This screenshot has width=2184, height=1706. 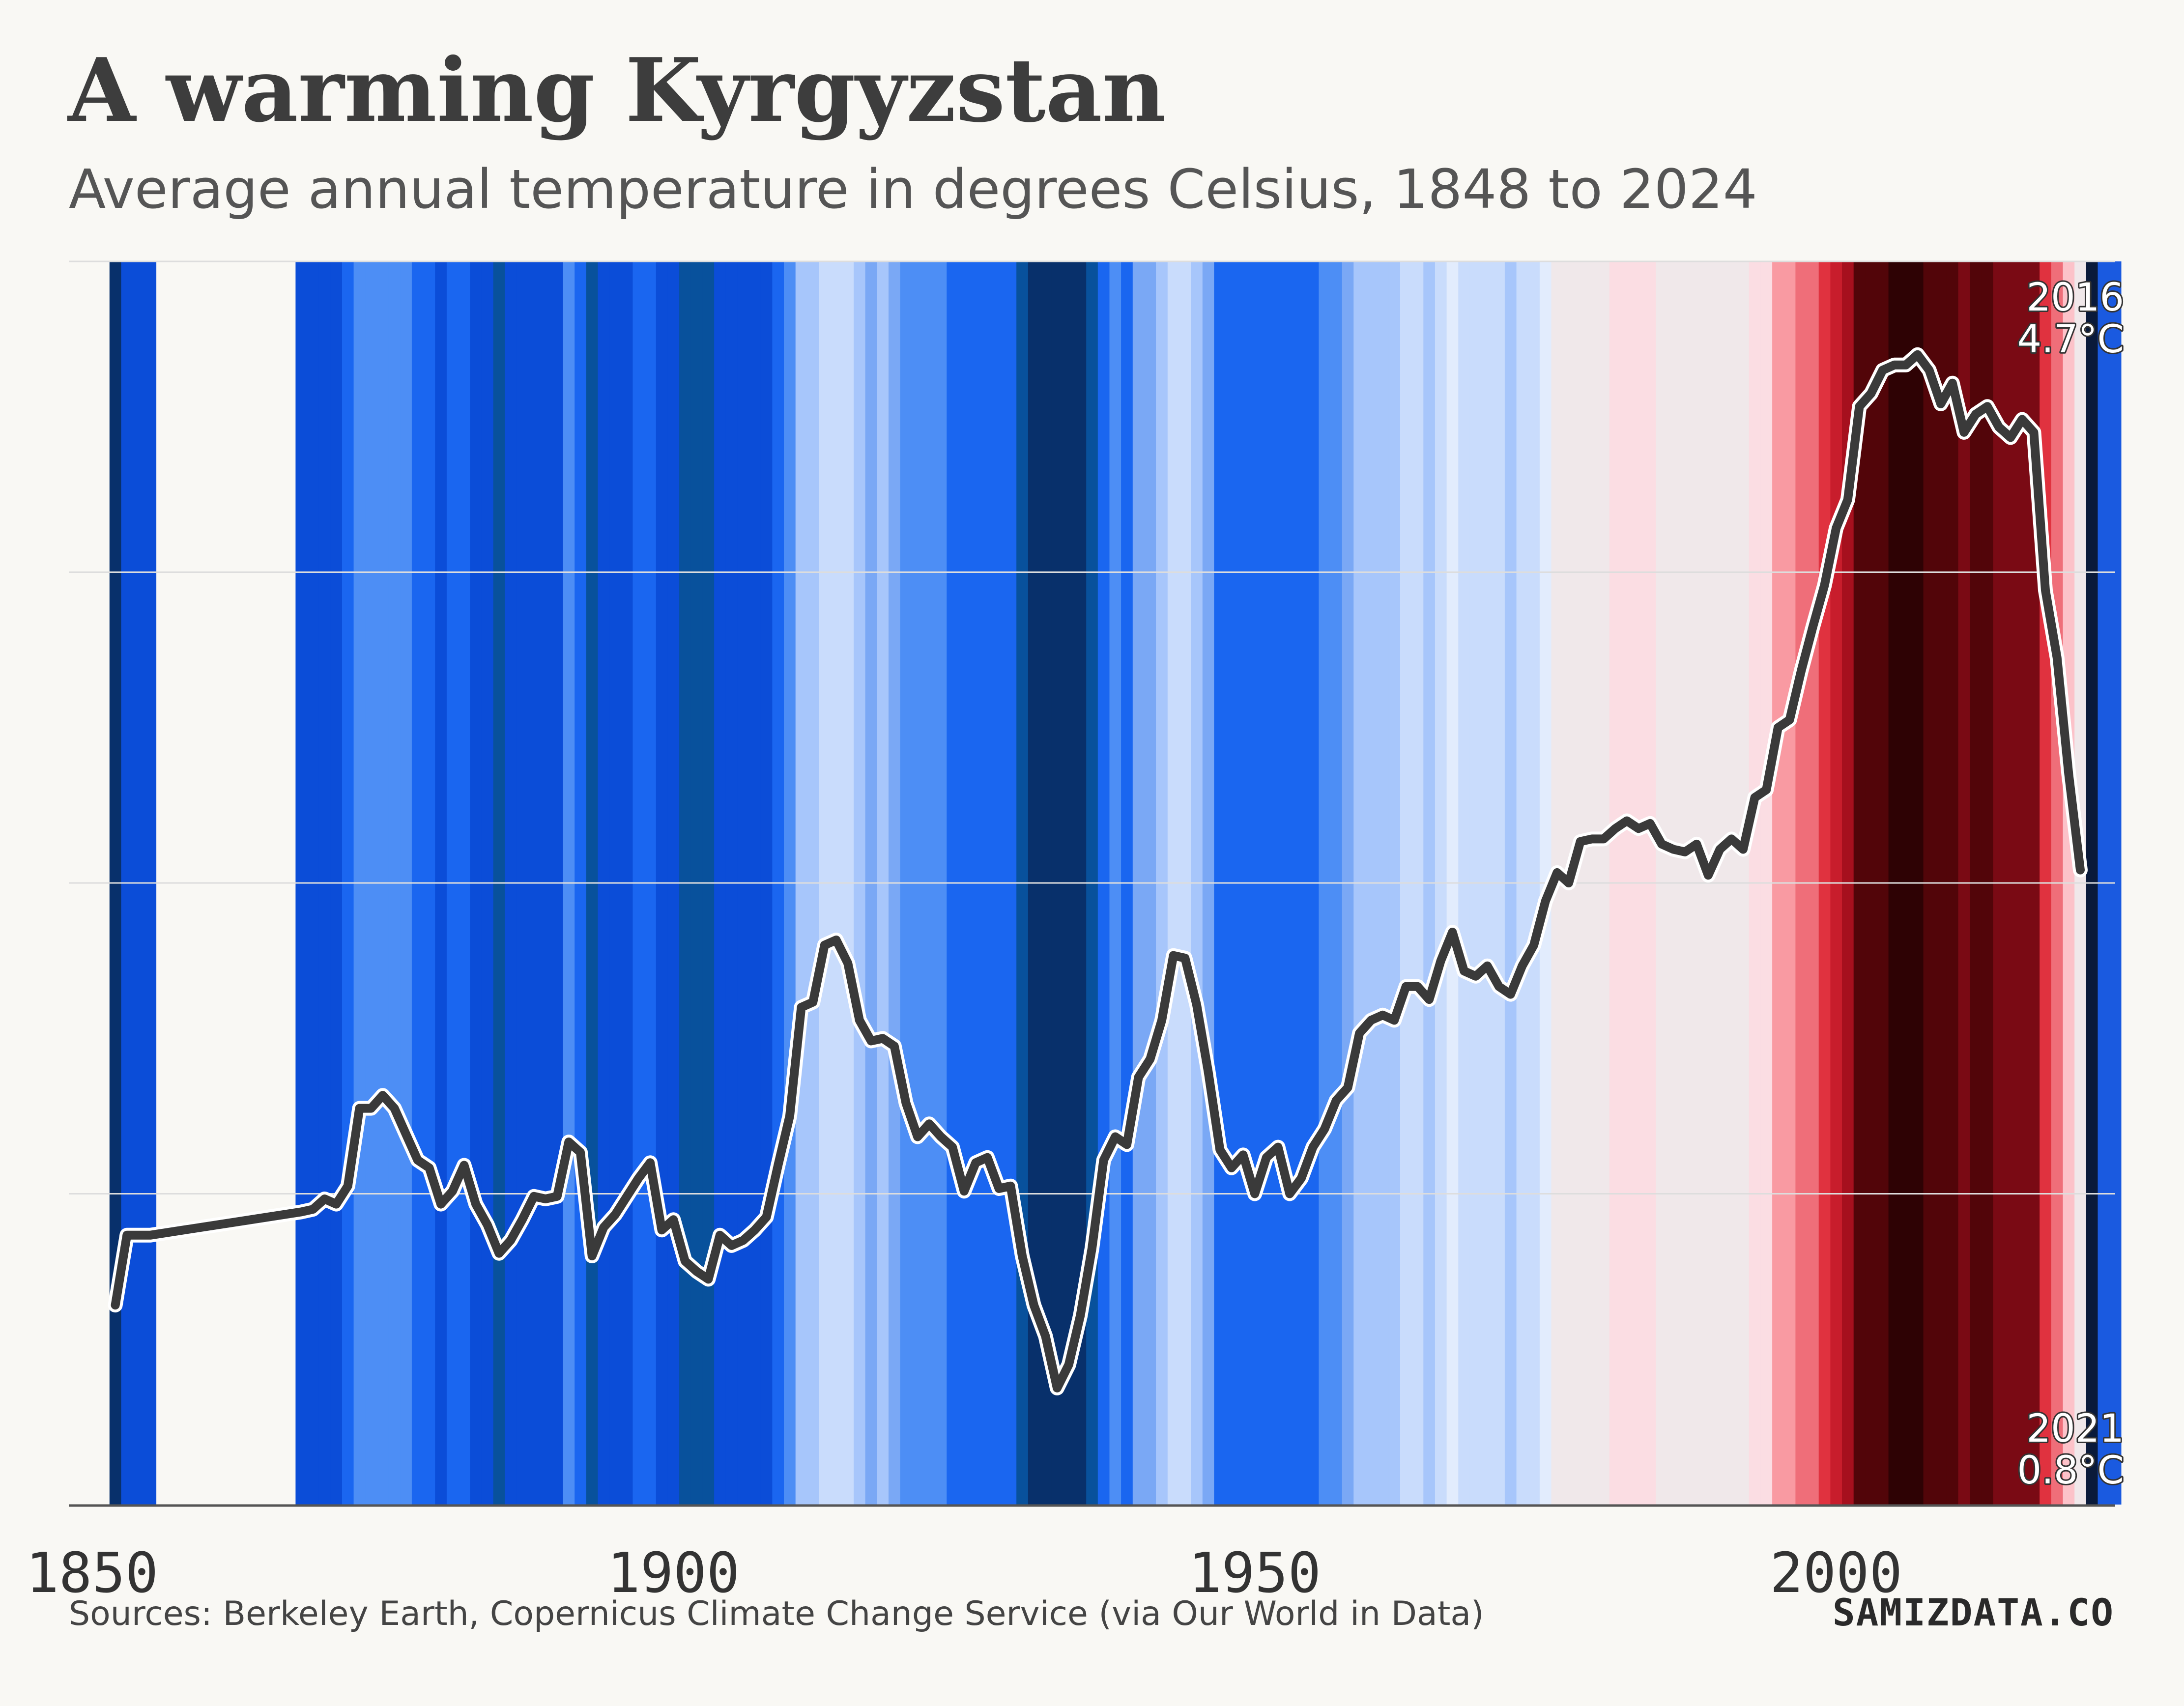 I want to click on brand-logo: SAMIZDATA.CO, so click(x=1973, y=1612).